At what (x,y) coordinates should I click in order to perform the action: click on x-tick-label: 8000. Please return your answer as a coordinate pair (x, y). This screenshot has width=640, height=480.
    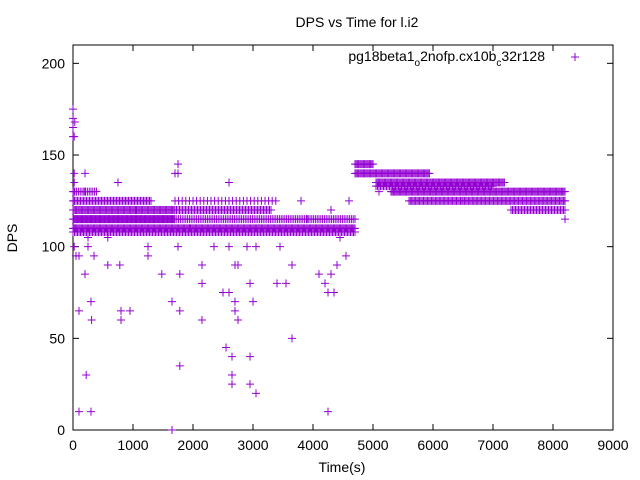
    Looking at the image, I should click on (552, 445).